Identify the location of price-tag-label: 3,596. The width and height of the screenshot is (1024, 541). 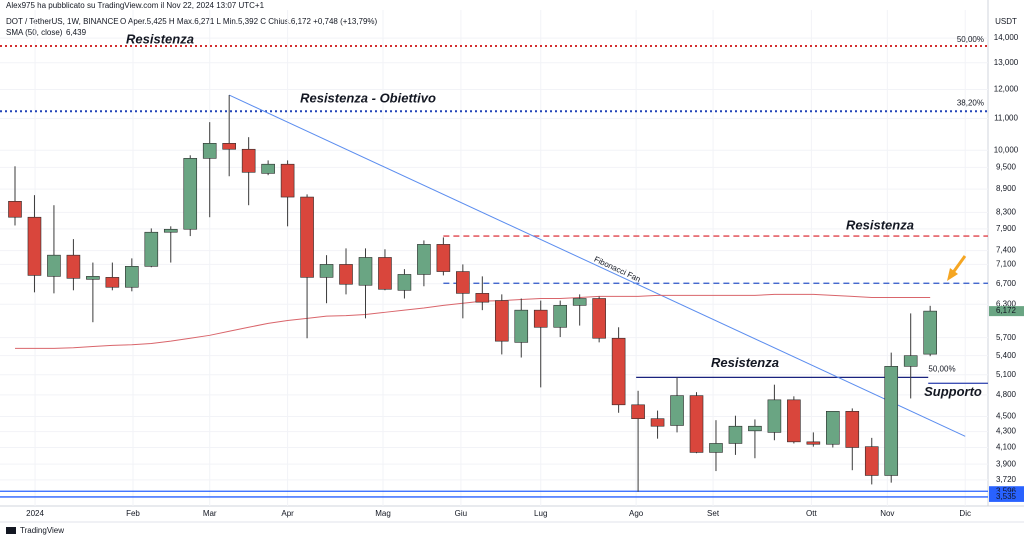
(1006, 490).